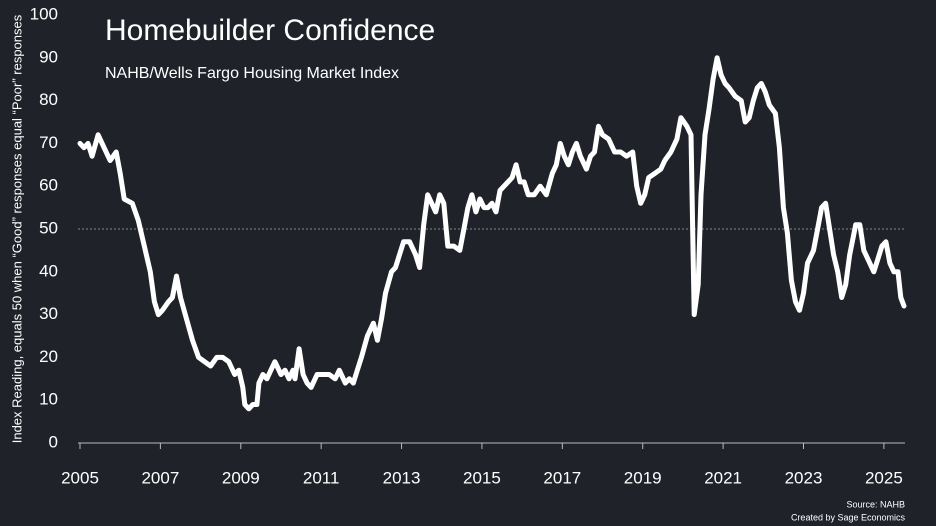 The image size is (936, 526). What do you see at coordinates (252, 73) in the screenshot?
I see `chart-subtitle: NAHB/Wells Fargo Housing Market Index` at bounding box center [252, 73].